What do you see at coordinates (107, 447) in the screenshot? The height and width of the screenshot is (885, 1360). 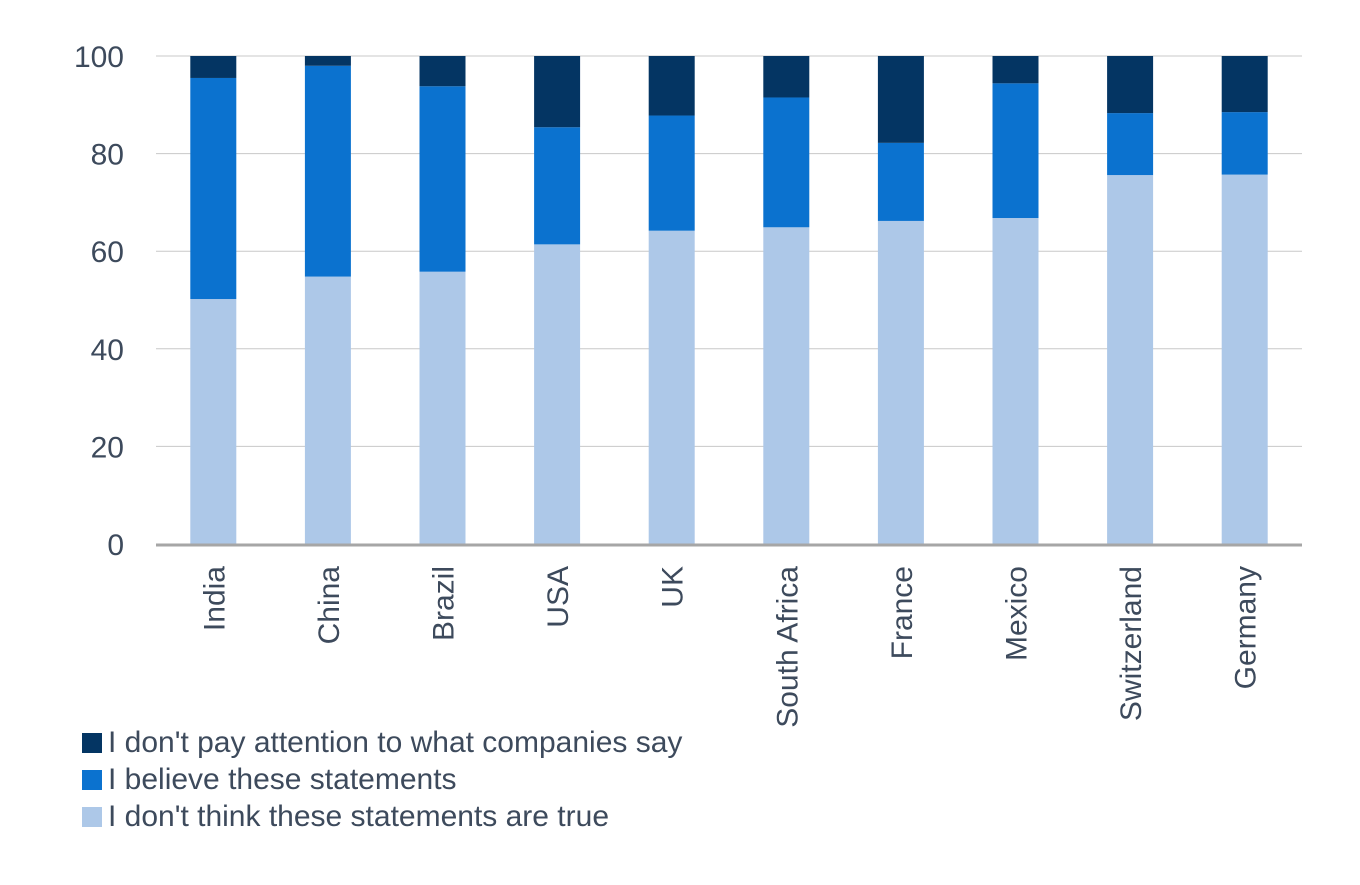 I see `y-tick-label: 20` at bounding box center [107, 447].